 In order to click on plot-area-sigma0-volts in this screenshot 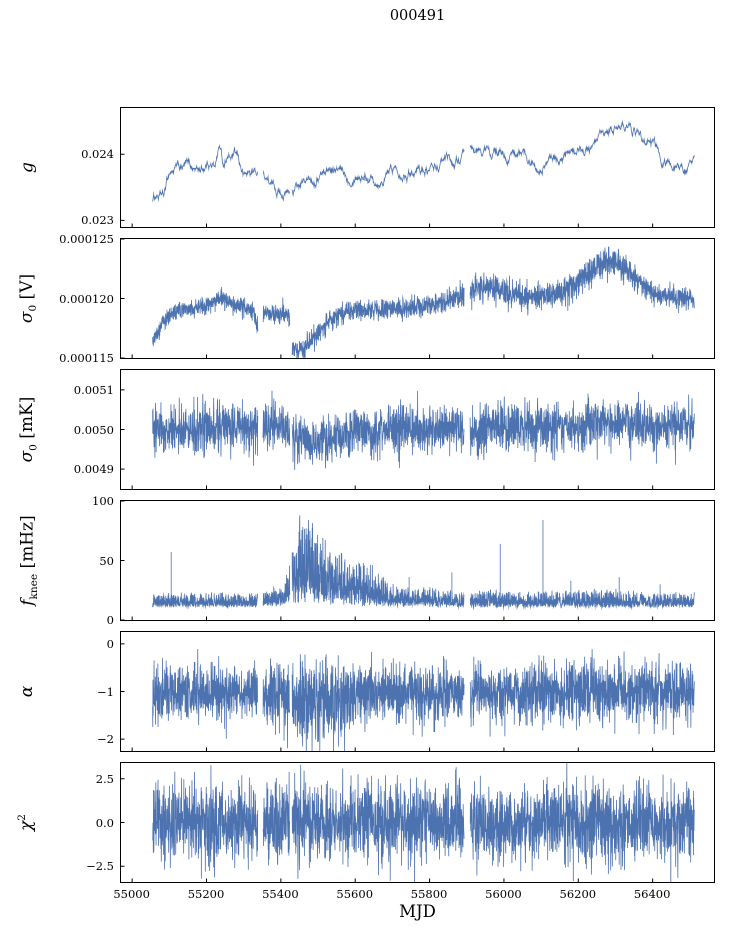, I will do `click(417, 298)`.